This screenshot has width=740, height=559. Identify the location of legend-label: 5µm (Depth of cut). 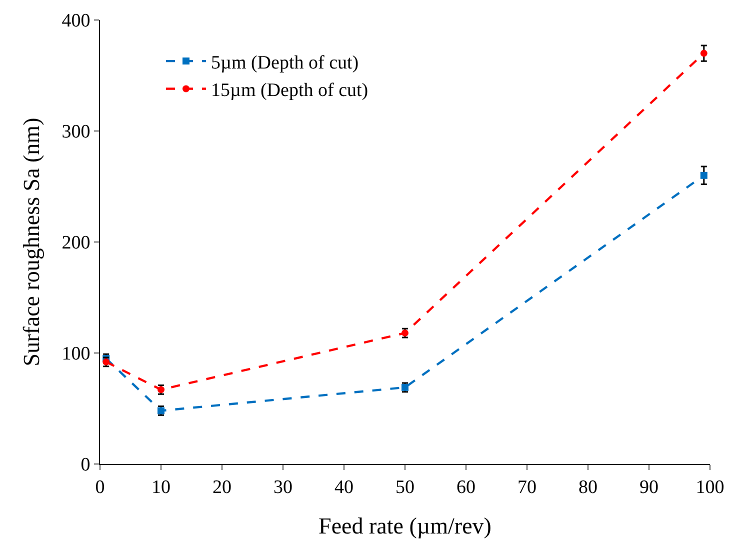
(285, 63).